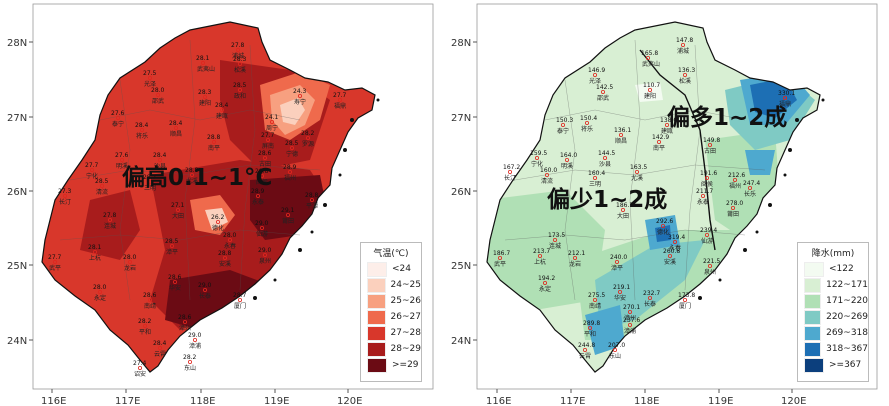 This screenshot has height=406, width=889. What do you see at coordinates (150, 188) in the screenshot?
I see `temperature-station-name: 三明` at bounding box center [150, 188].